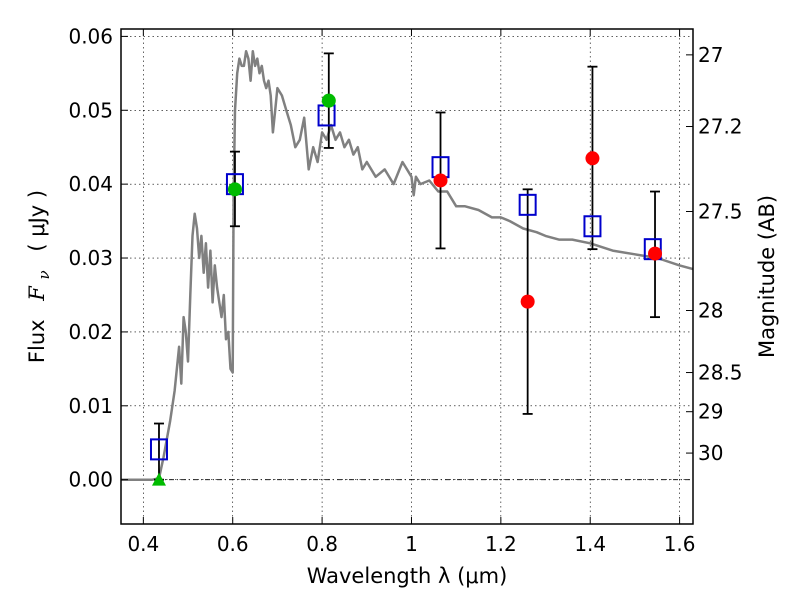 Image resolution: width=800 pixels, height=600 pixels. I want to click on y-axis-label: Flux F ν ( μJy ), so click(39, 276).